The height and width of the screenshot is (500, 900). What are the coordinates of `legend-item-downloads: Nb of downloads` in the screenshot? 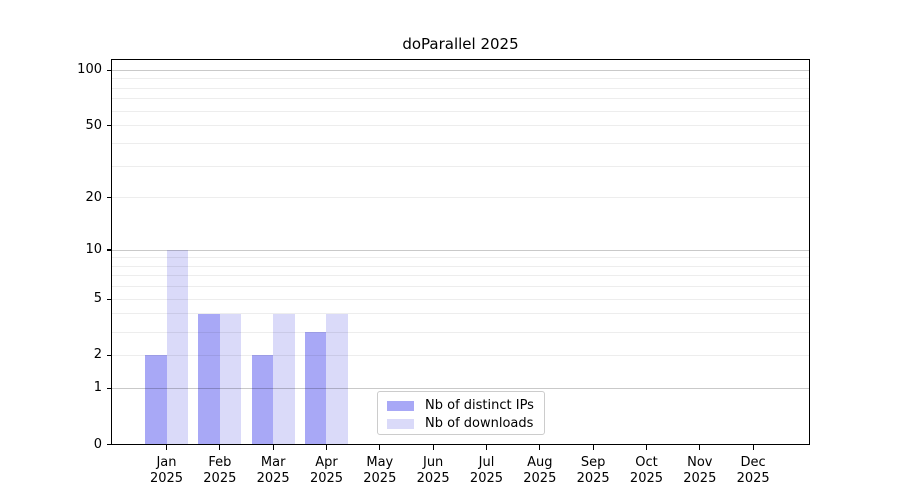 It's located at (465, 424).